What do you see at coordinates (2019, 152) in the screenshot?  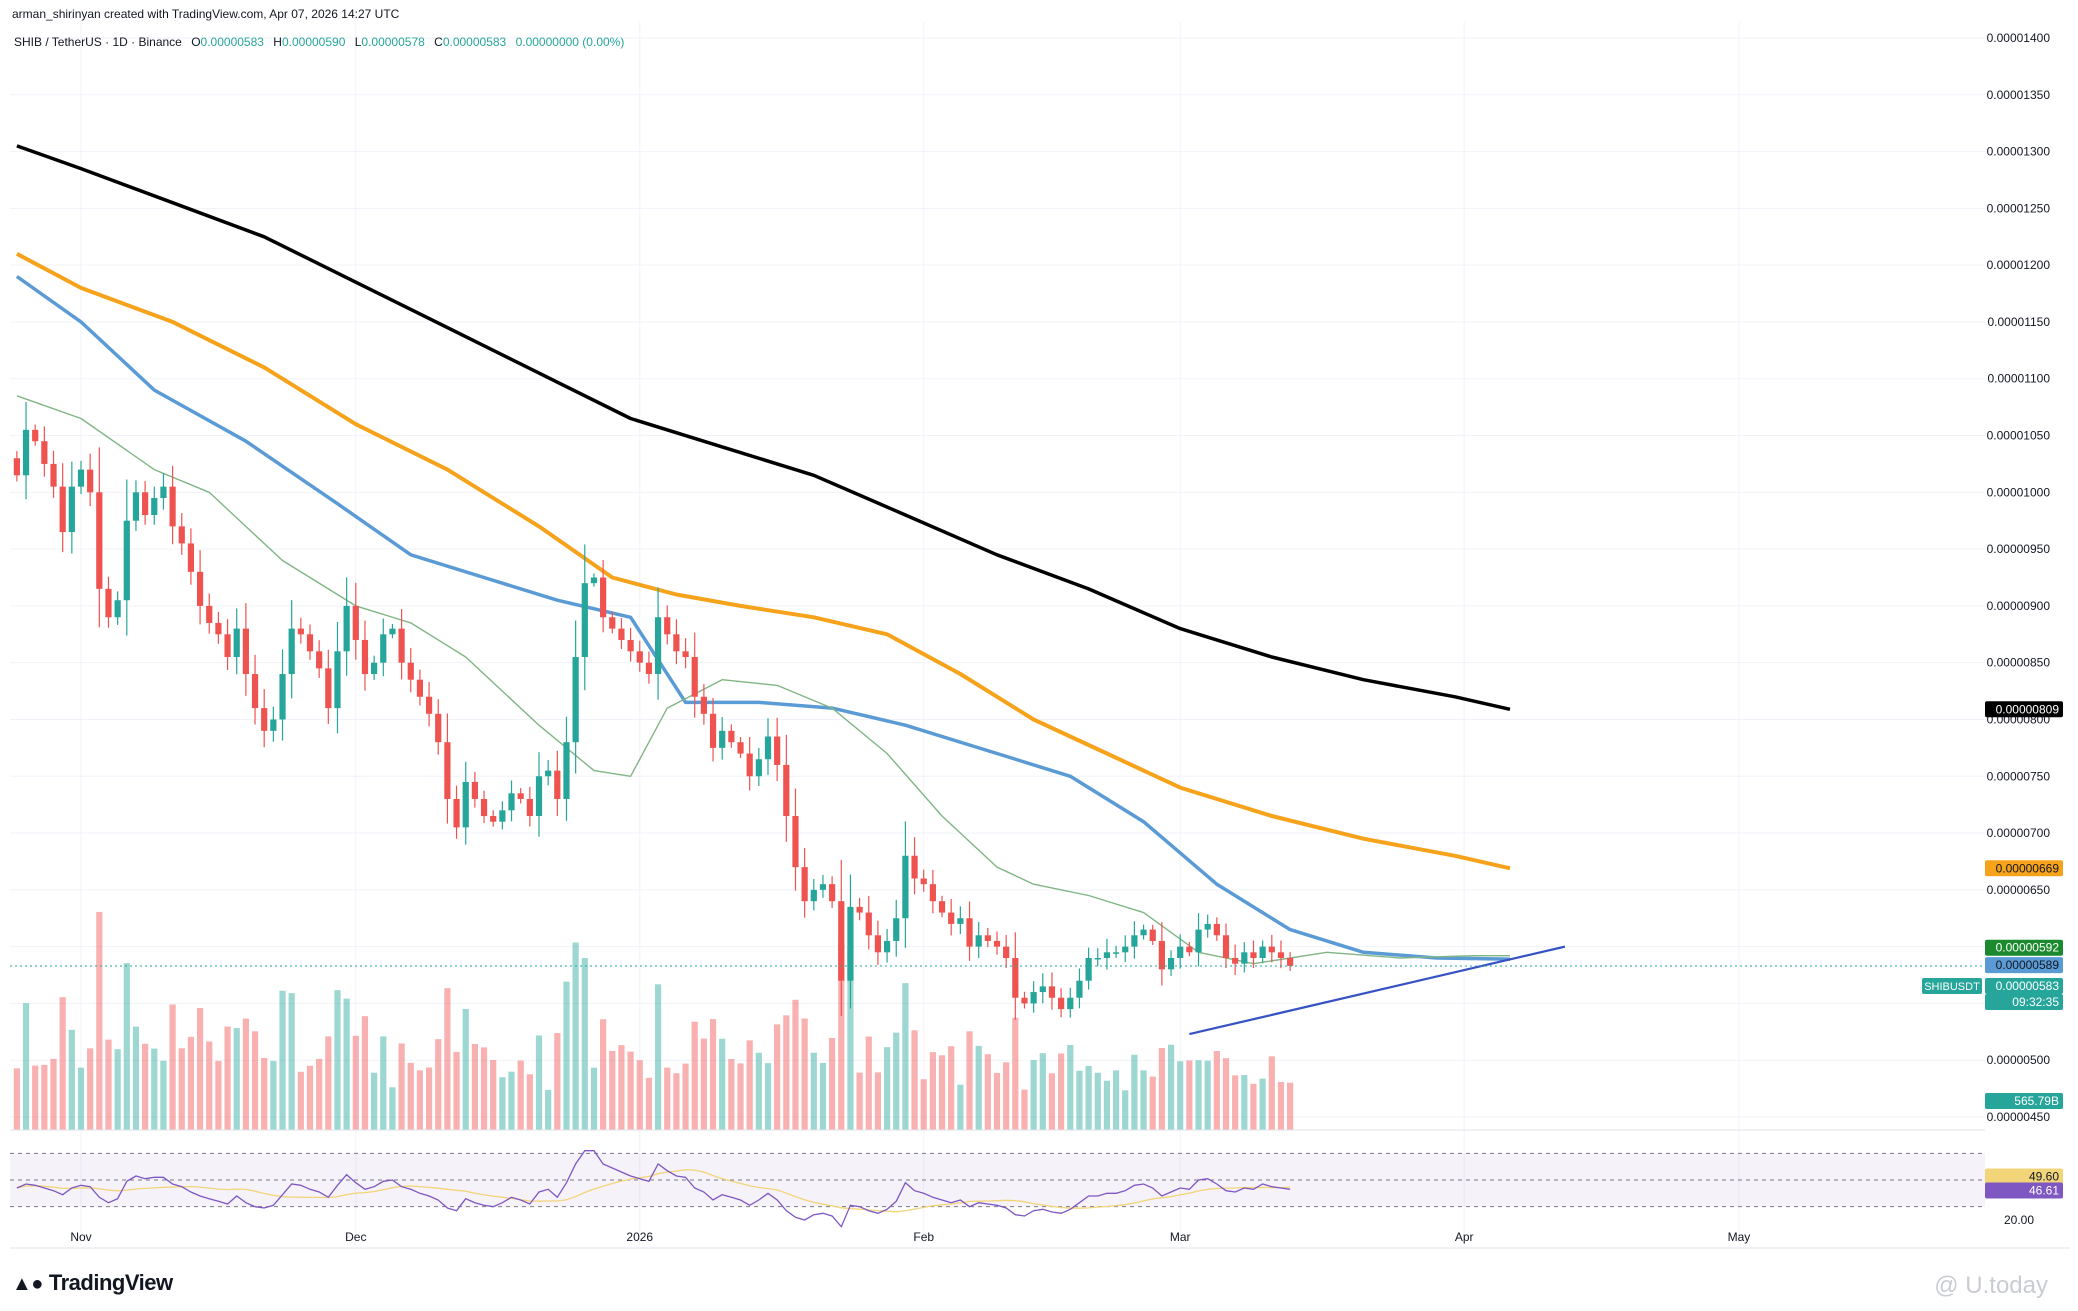 I see `price-tick-label: 0.00001300` at bounding box center [2019, 152].